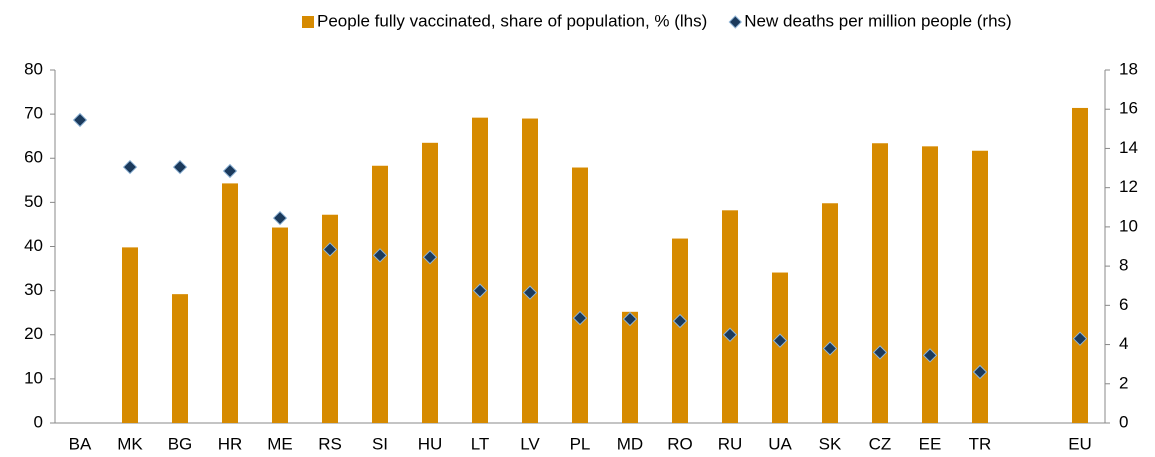  Describe the element at coordinates (580, 443) in the screenshot. I see `x-tick-label: PL` at that location.